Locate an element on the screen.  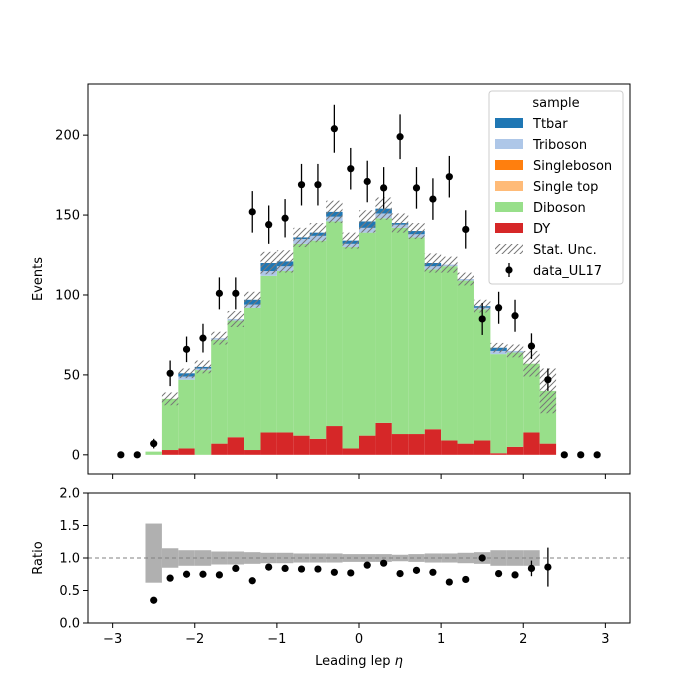
main-y-tick-label: 150 is located at coordinates (67, 216).